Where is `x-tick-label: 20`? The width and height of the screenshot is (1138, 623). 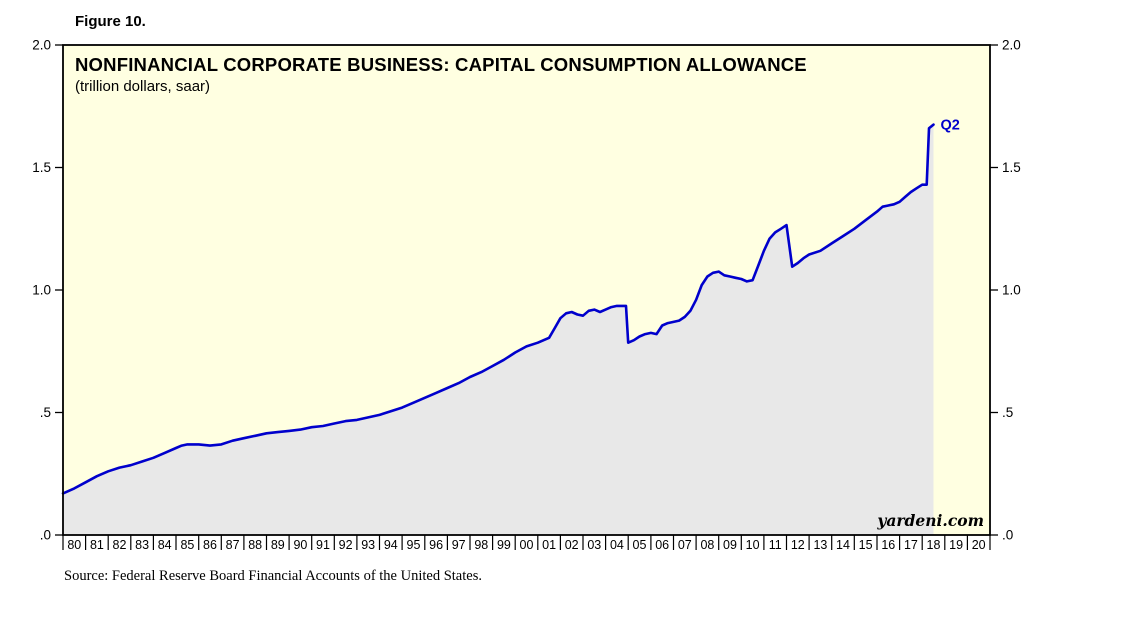
x-tick-label: 20 is located at coordinates (979, 545).